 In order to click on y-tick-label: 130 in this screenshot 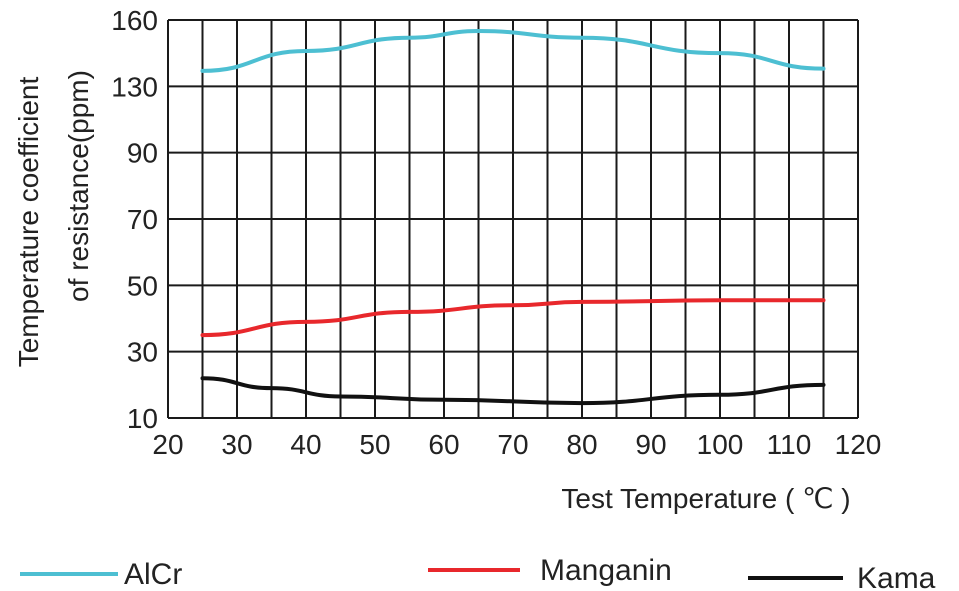, I will do `click(134, 86)`.